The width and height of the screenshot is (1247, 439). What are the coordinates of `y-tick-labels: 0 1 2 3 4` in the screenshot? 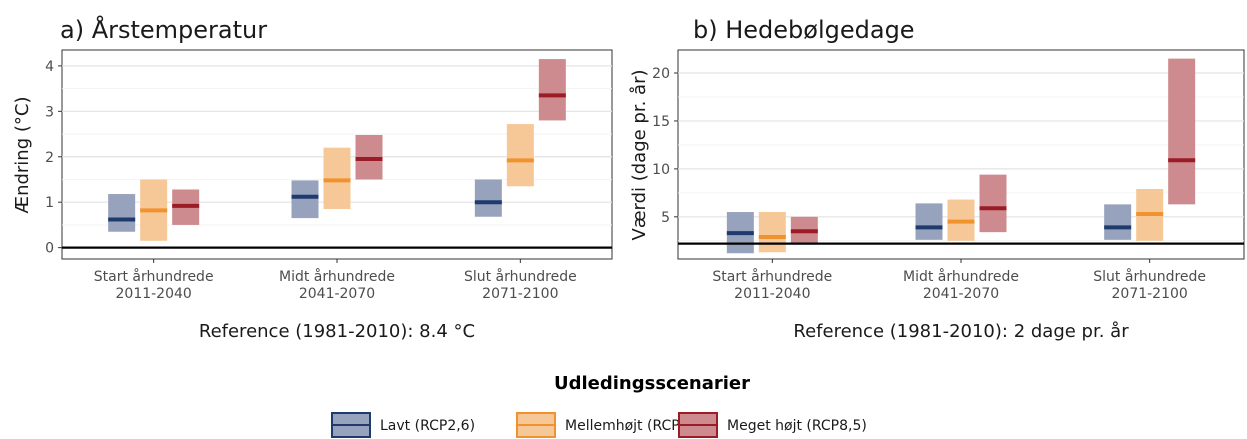 It's located at (53, 158).